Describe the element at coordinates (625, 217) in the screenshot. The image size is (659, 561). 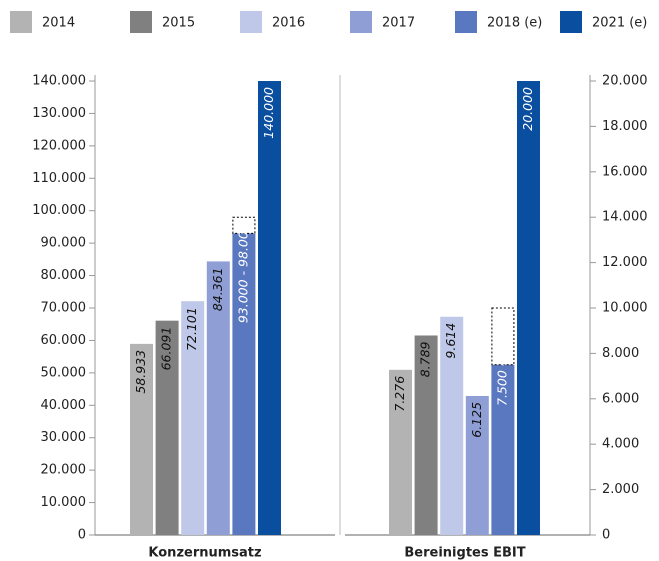
I see `y2-tick-label: 14.000` at that location.